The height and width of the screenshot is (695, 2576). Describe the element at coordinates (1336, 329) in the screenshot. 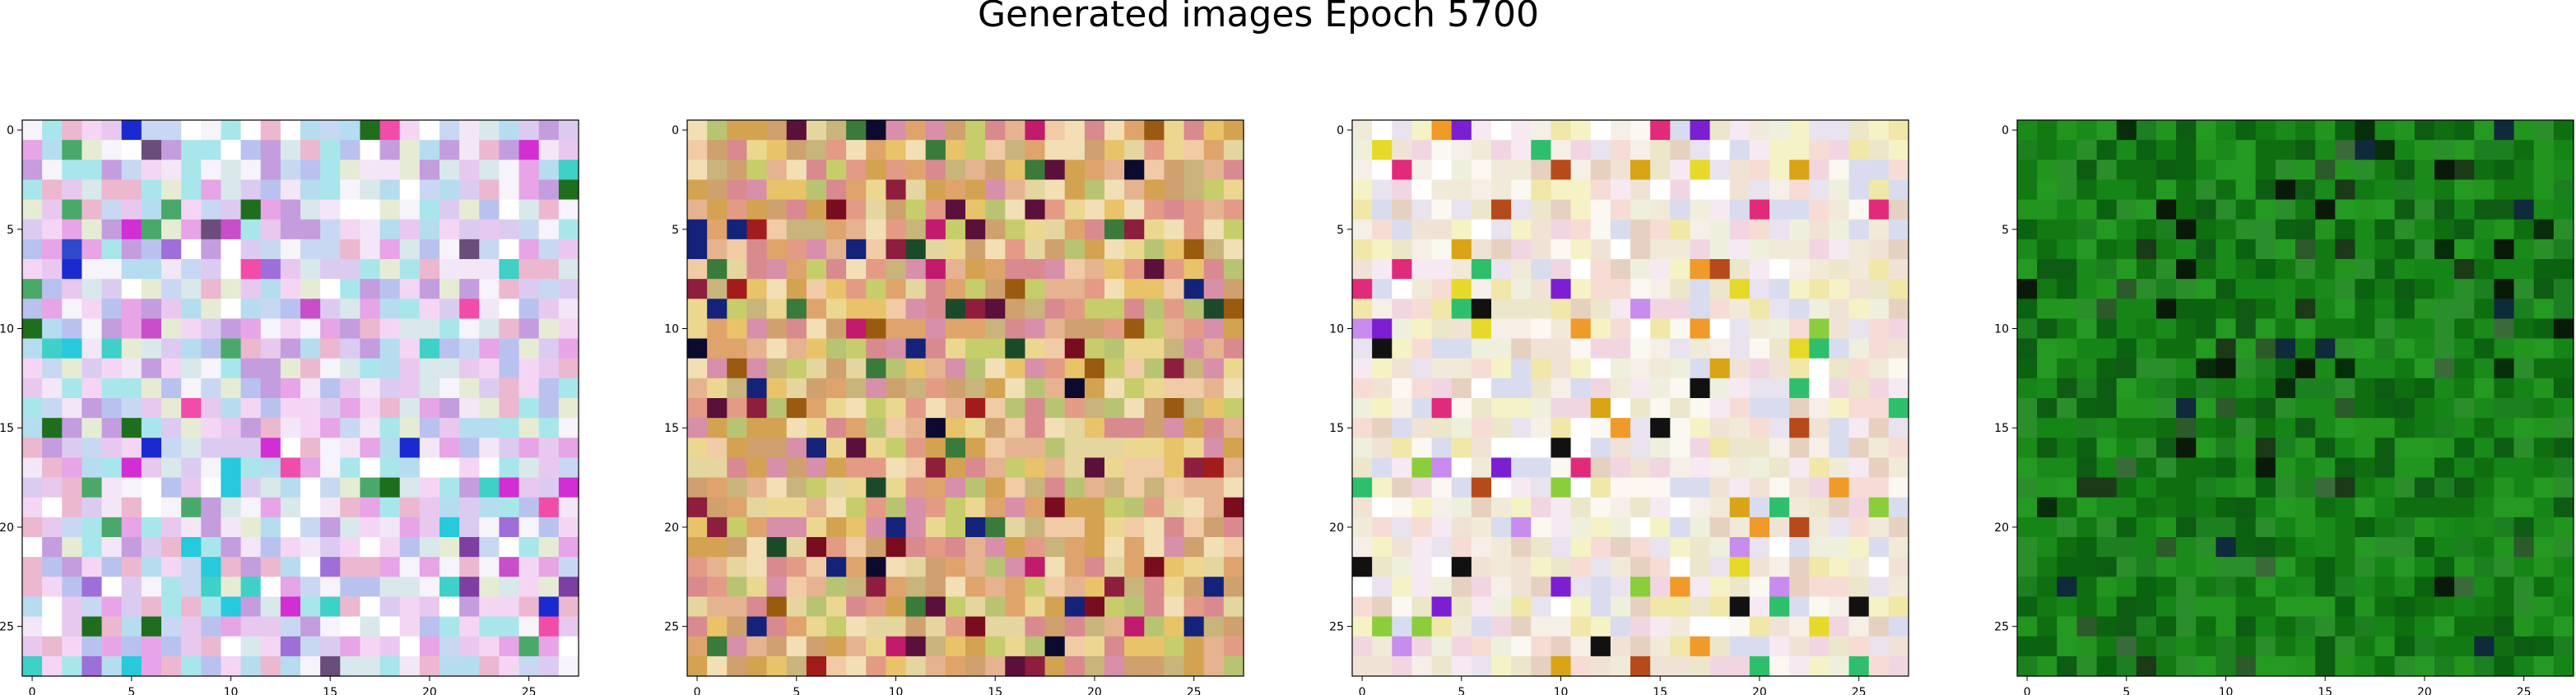

I see `y-tick-label: 10` at that location.